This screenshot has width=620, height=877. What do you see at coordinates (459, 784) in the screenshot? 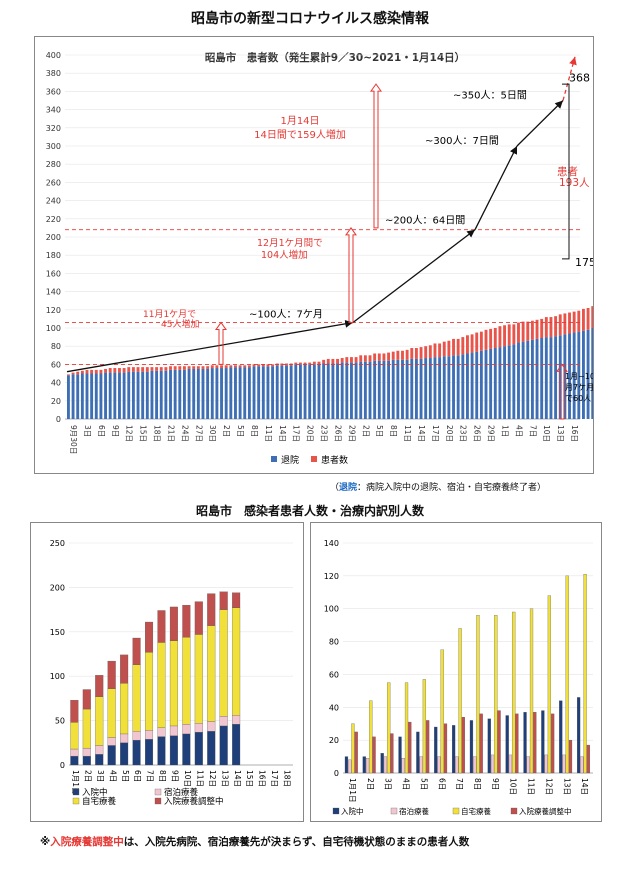
I see `x-tick-label: 7日` at bounding box center [459, 784].